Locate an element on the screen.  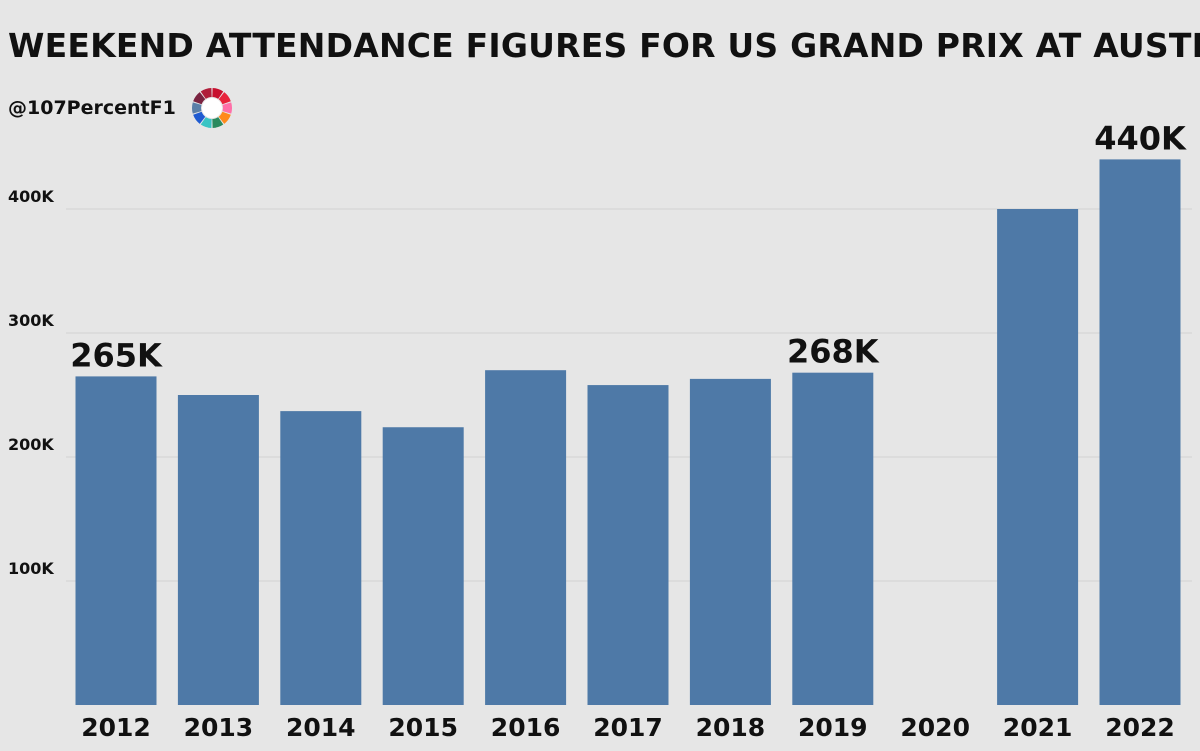
y-tick-label: 300K is located at coordinates (31, 320).